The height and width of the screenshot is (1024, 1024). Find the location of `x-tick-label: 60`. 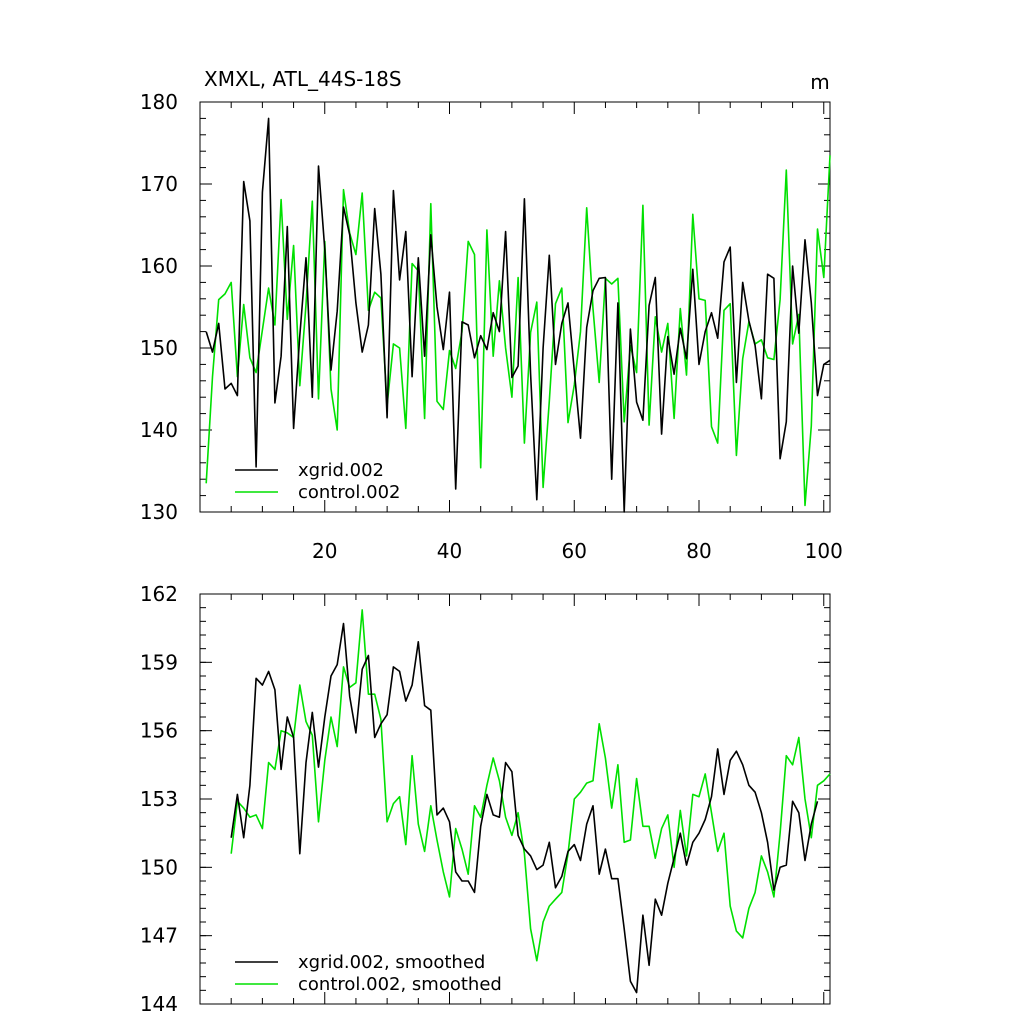

x-tick-label: 60 is located at coordinates (574, 551).